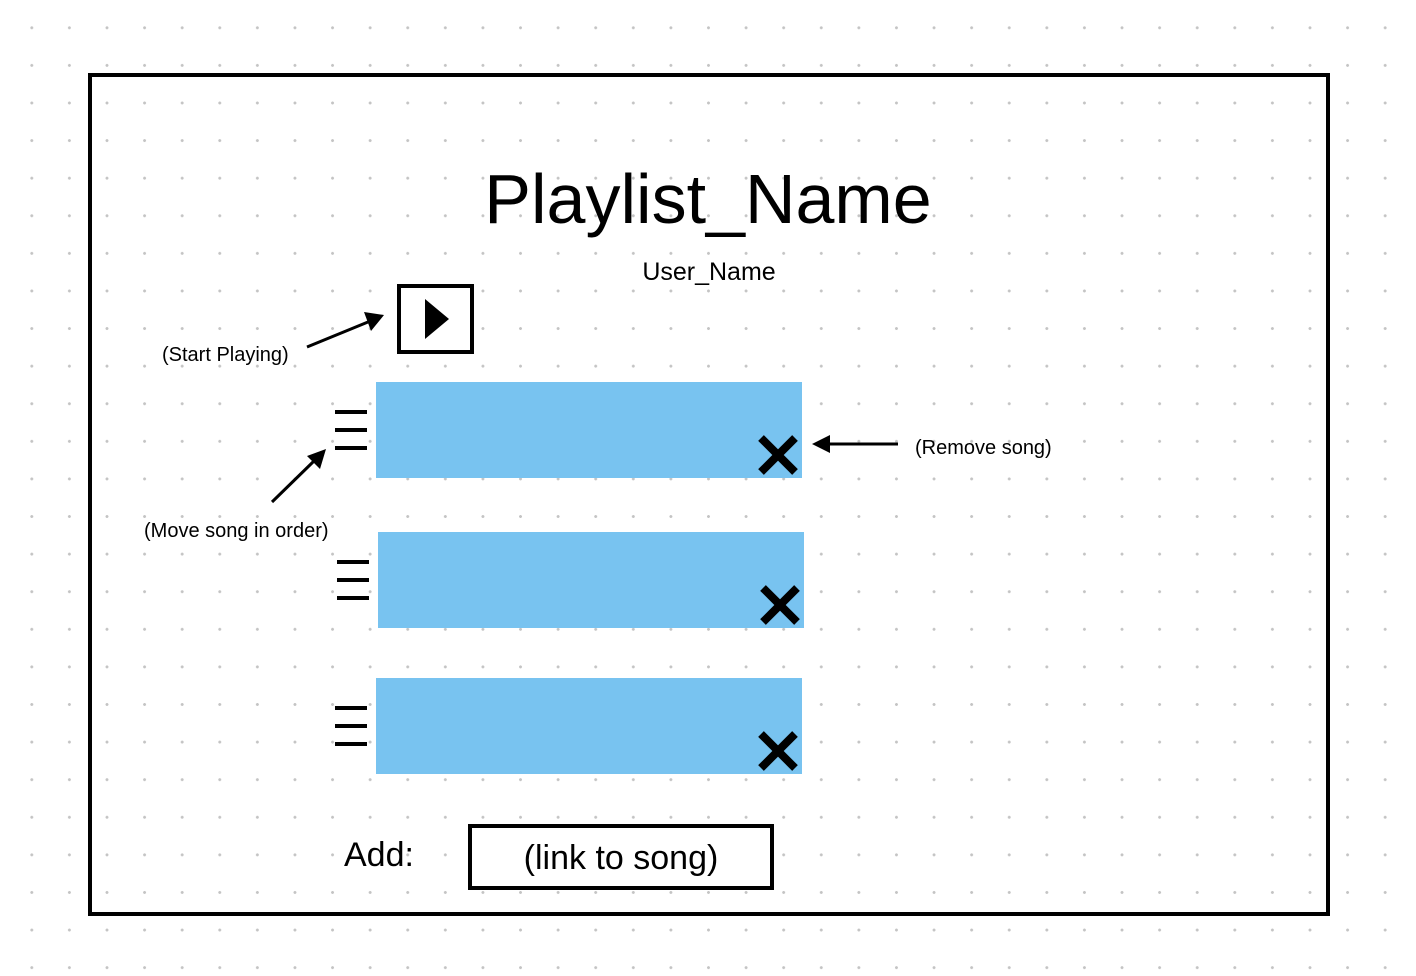  What do you see at coordinates (236, 531) in the screenshot?
I see `move-song-annotation: (Move song in order)` at bounding box center [236, 531].